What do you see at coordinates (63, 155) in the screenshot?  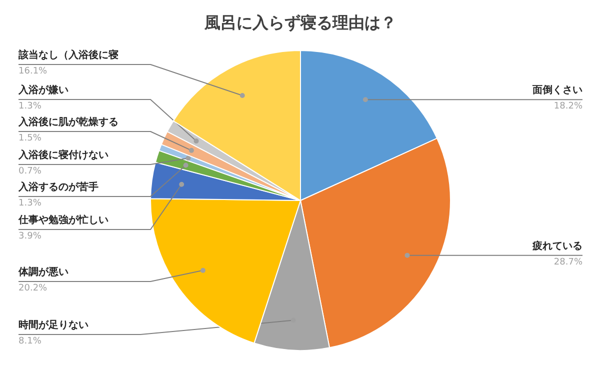 I see `slice-label: 入浴後に寝付けない` at bounding box center [63, 155].